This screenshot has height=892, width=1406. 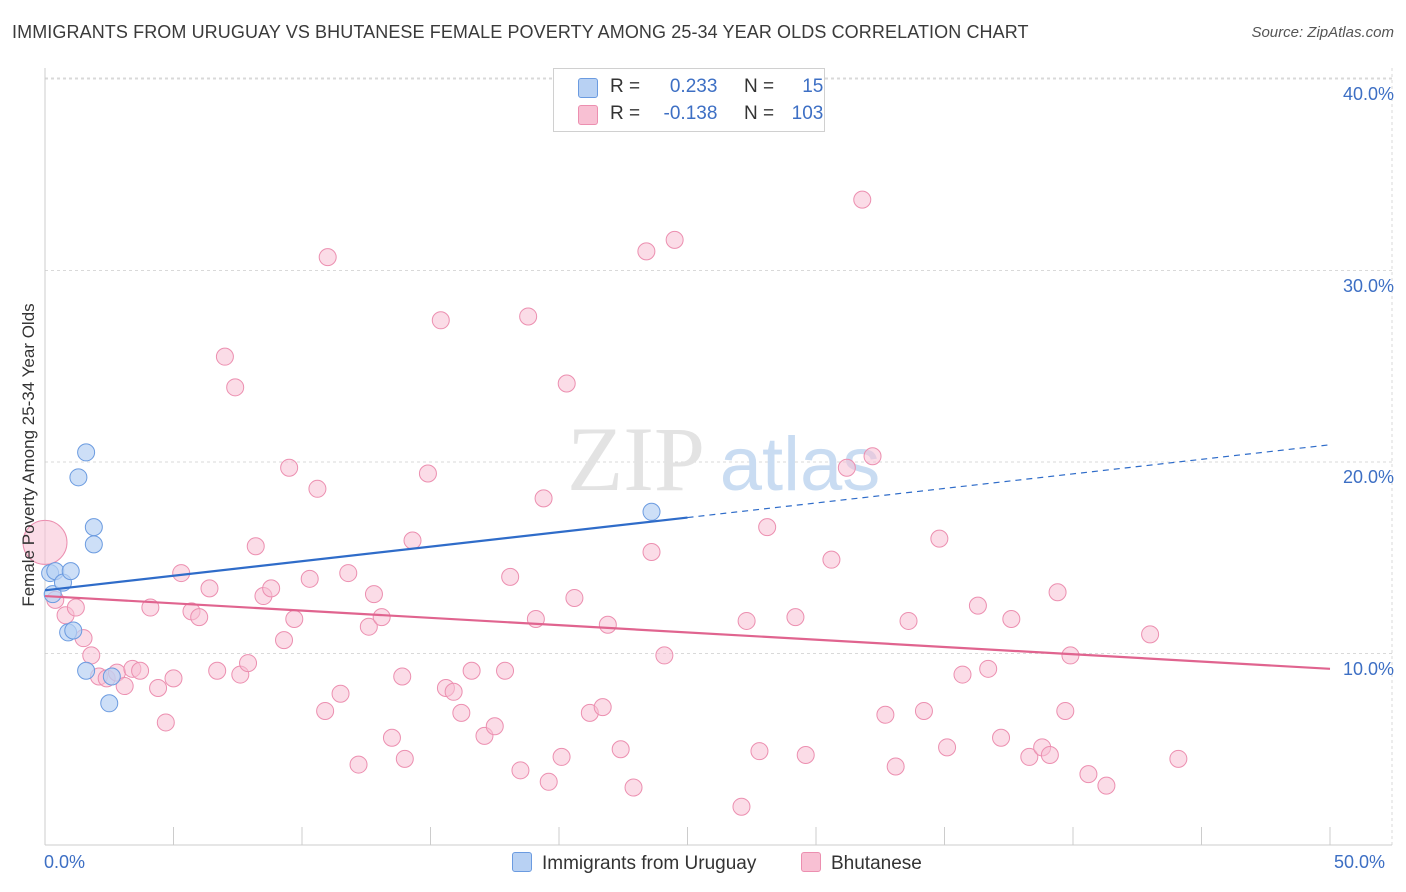 What do you see at coordinates (689, 100) in the screenshot?
I see `stats-legend: R = 0.233 N = 15 R = -0.138 N = 103` at bounding box center [689, 100].